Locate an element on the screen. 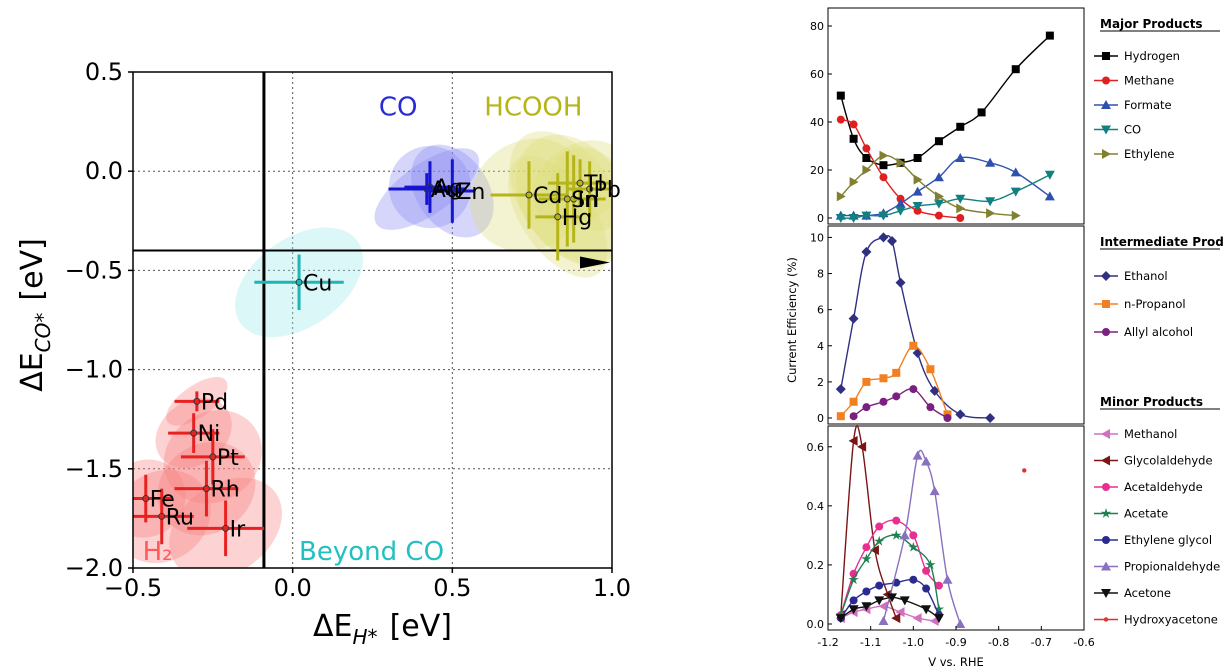 The image size is (1224, 672). x-axis-label: V vs. RHE is located at coordinates (956, 662).